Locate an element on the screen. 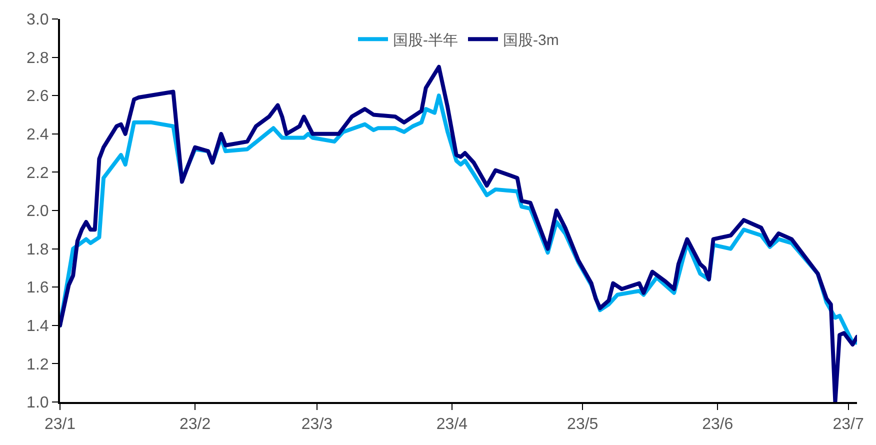  x-tick-label: 23/5 is located at coordinates (582, 425).